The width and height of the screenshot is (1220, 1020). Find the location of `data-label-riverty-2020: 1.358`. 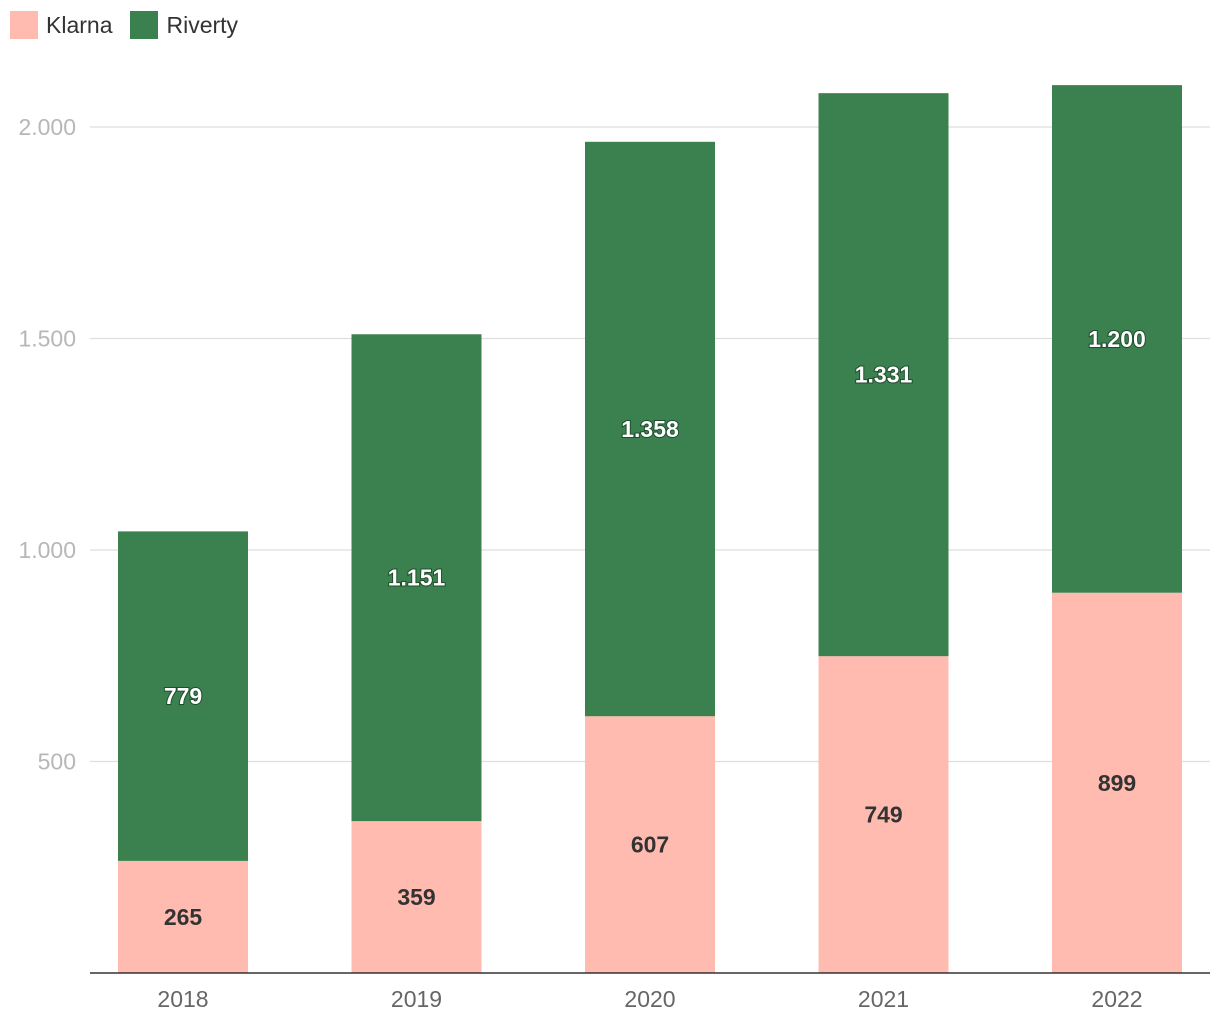

data-label-riverty-2020: 1.358 is located at coordinates (650, 429).